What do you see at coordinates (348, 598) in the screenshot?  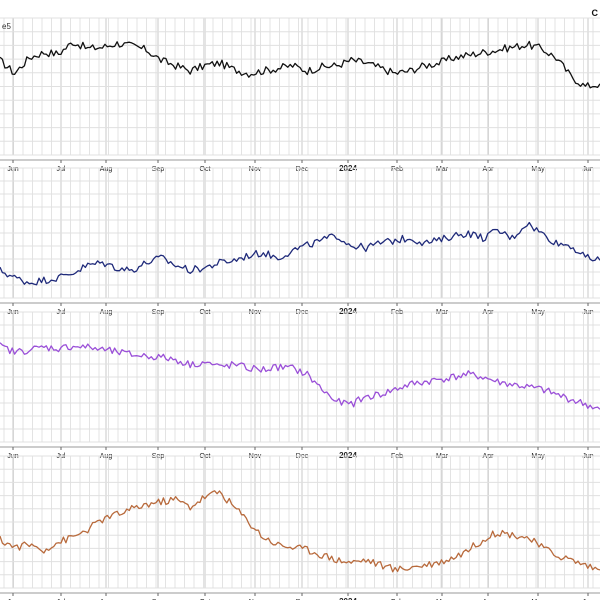 I see `x-tick-label: 2024` at bounding box center [348, 598].